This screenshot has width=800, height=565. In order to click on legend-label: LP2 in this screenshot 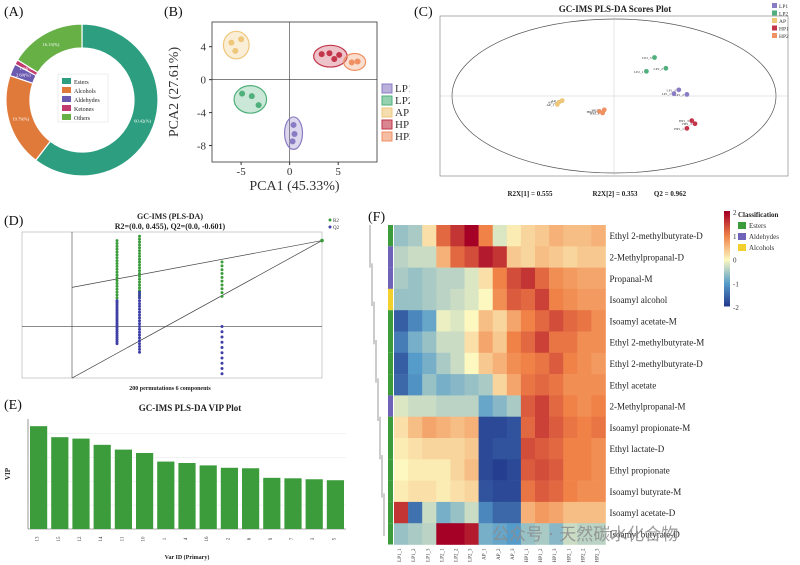, I will do `click(783, 15)`.